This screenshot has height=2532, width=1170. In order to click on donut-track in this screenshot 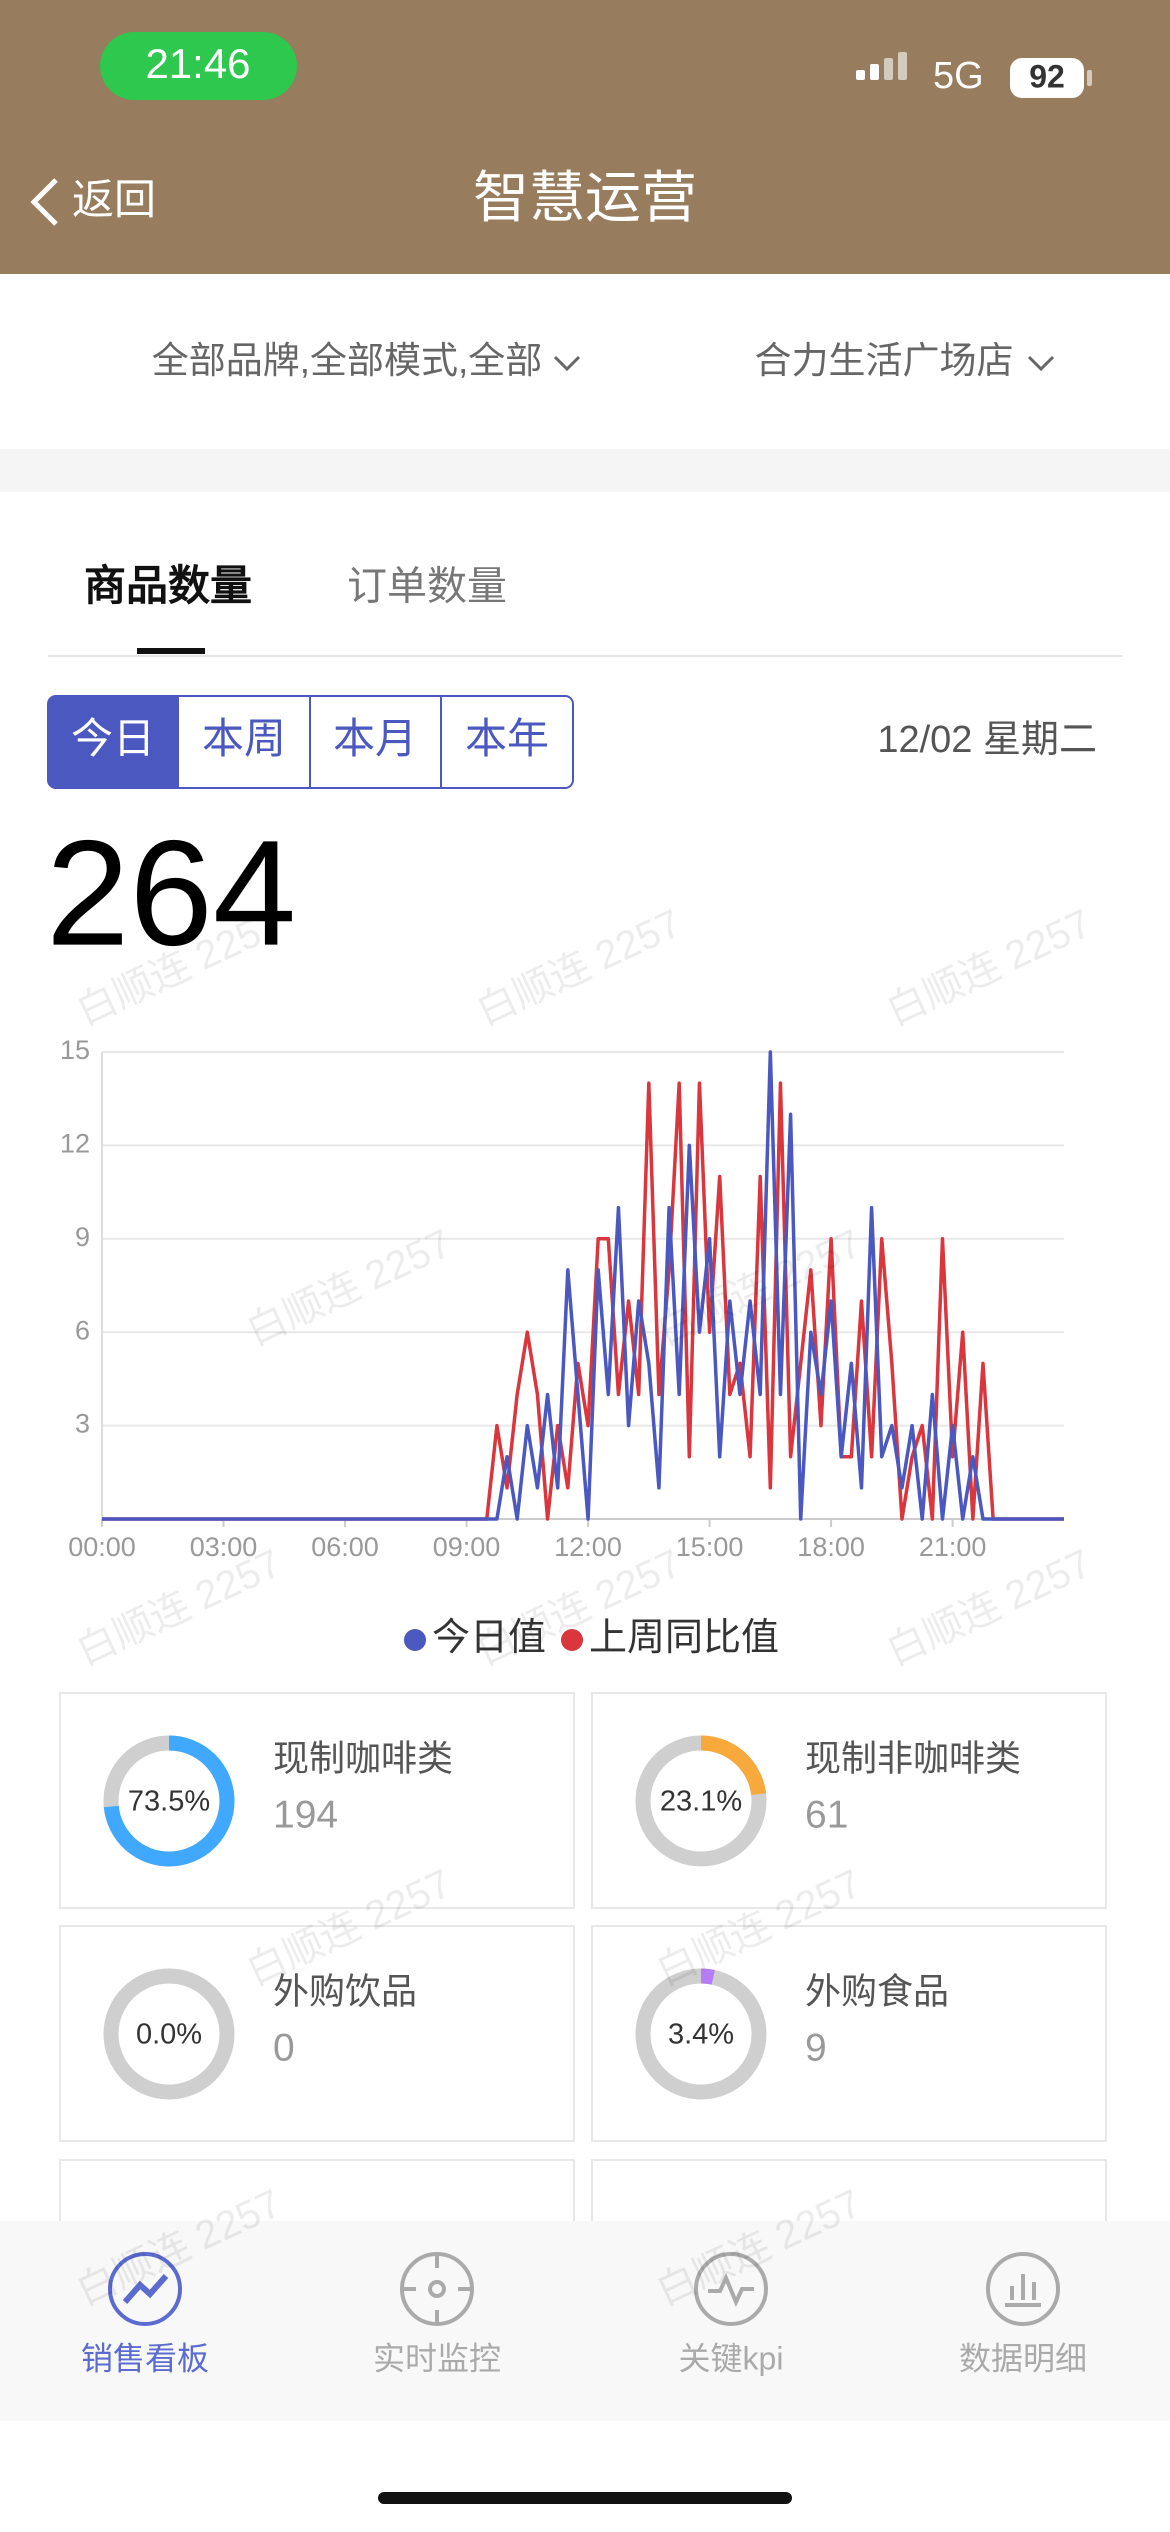, I will do `click(169, 2034)`.